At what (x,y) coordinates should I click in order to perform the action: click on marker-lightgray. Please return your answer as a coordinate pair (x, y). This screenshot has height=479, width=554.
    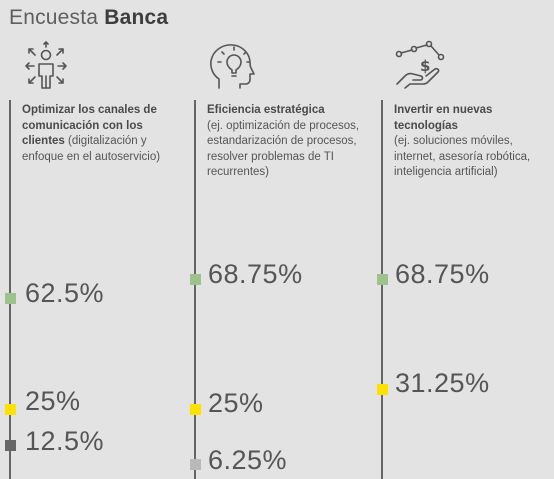
    Looking at the image, I should click on (195, 464).